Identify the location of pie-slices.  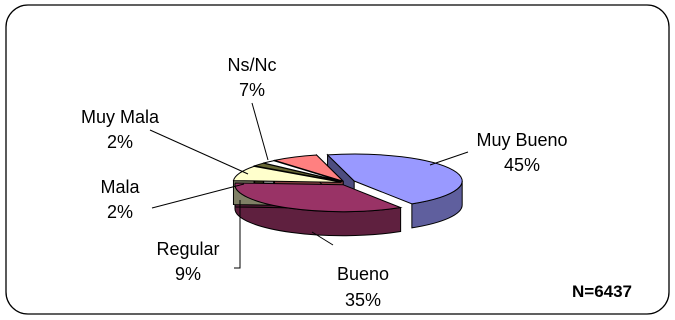
(347, 195).